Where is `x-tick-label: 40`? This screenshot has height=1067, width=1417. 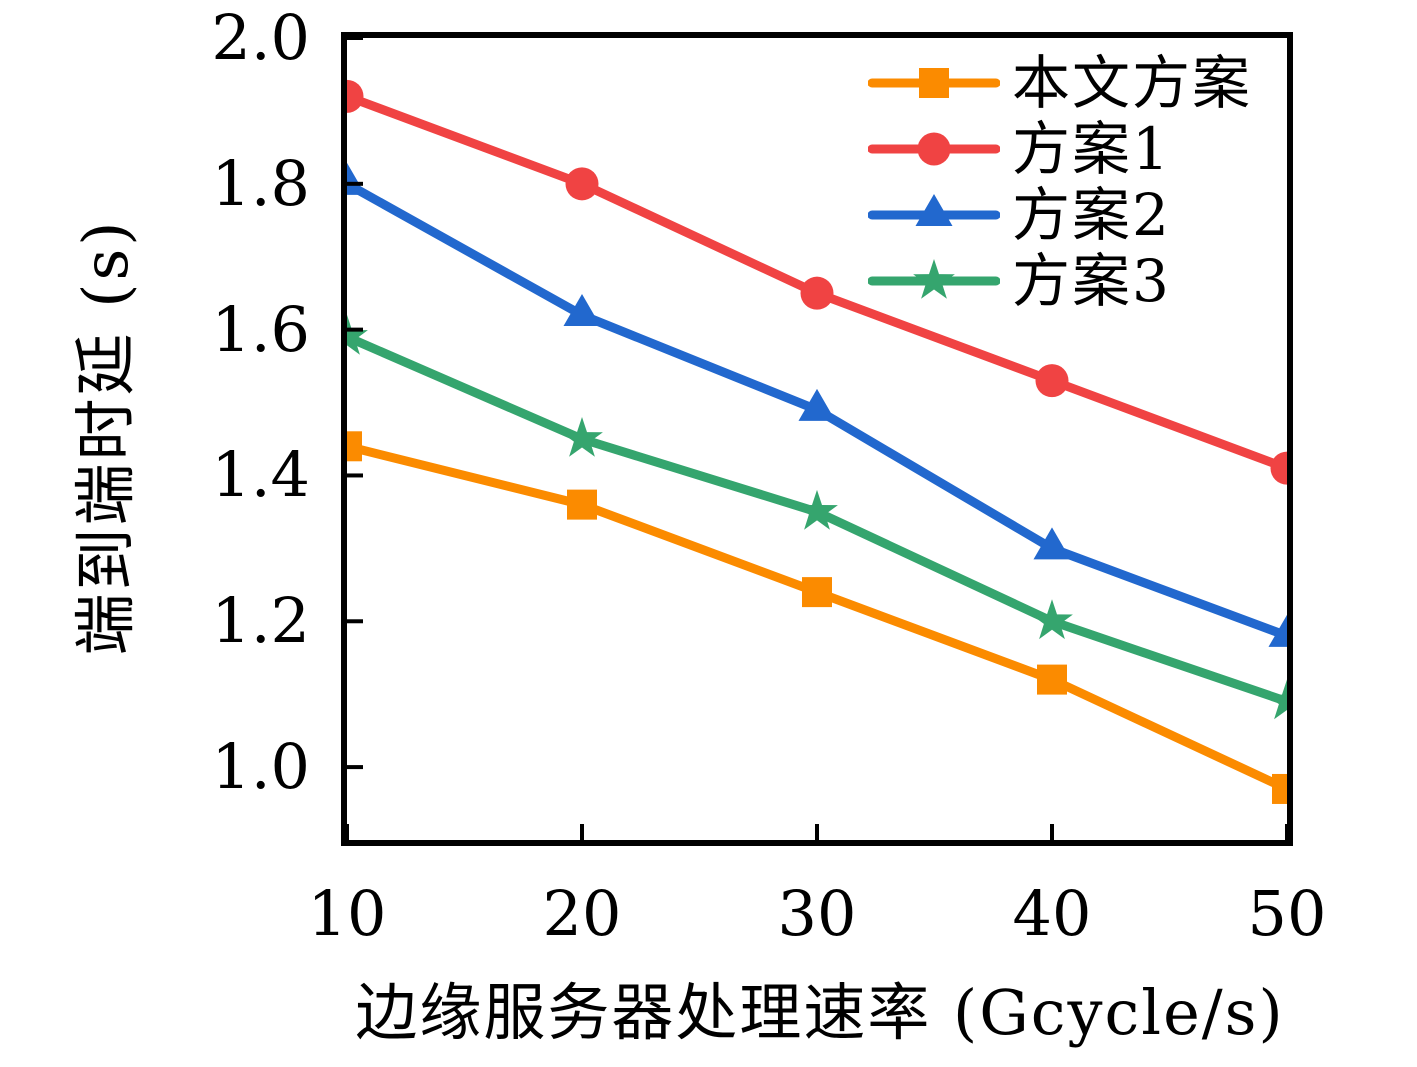
x-tick-label: 40 is located at coordinates (1052, 913).